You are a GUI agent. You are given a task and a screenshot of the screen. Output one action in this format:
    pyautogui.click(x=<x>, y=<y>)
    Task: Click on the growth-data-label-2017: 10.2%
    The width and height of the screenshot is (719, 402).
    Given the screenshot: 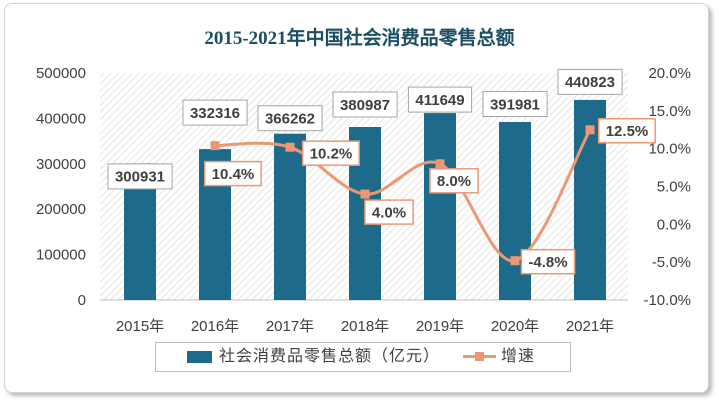 What is the action you would take?
    pyautogui.click(x=330, y=153)
    